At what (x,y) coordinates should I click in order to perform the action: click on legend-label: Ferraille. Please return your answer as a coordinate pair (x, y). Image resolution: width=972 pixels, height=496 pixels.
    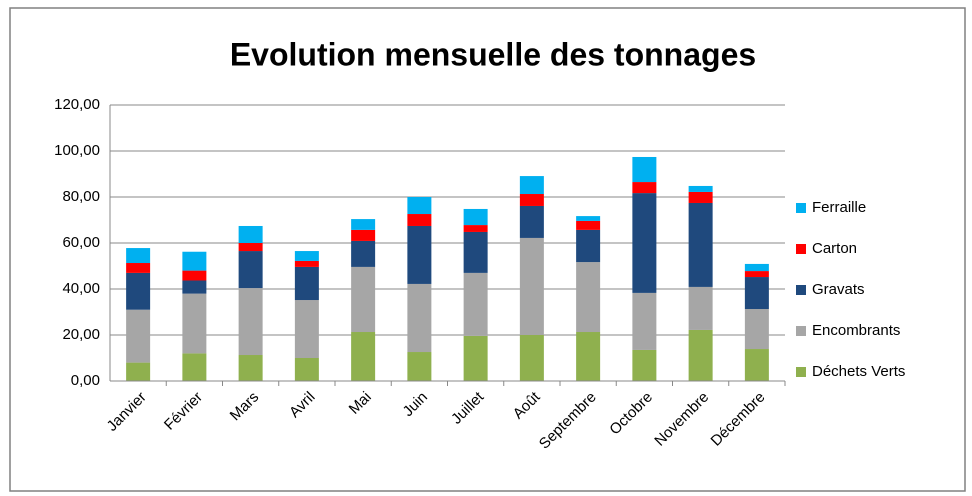
    Looking at the image, I should click on (839, 207).